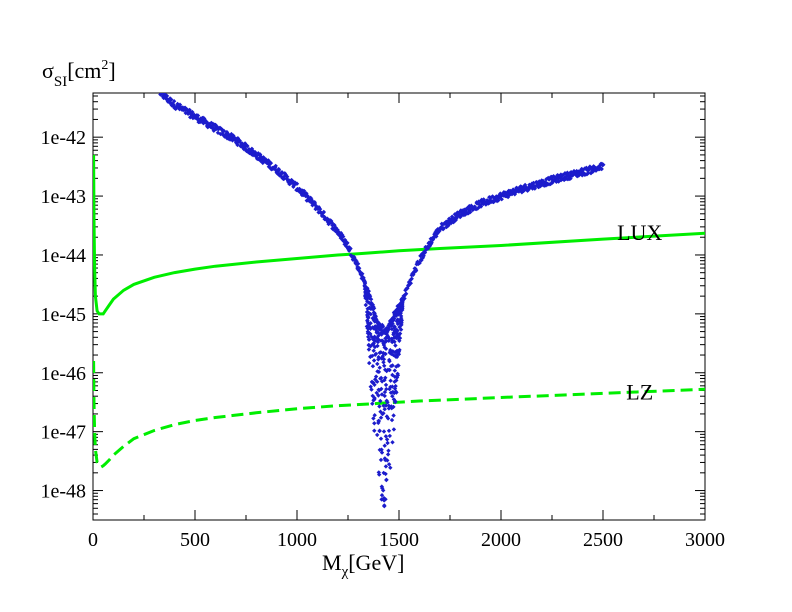  What do you see at coordinates (399, 540) in the screenshot?
I see `x-tick-label: 1500` at bounding box center [399, 540].